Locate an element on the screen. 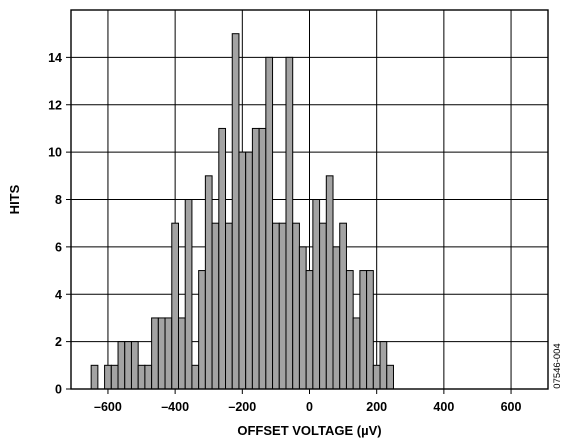 The height and width of the screenshot is (447, 566). x-axis-title: OFFSET VOLTAGE (µV) is located at coordinates (309, 430).